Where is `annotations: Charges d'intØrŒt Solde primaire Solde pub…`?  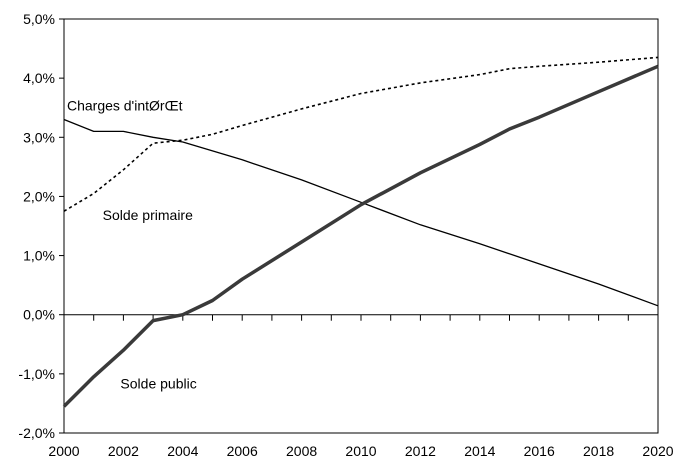 annotations: Charges d'intØrŒt Solde primaire Solde pub… is located at coordinates (132, 245).